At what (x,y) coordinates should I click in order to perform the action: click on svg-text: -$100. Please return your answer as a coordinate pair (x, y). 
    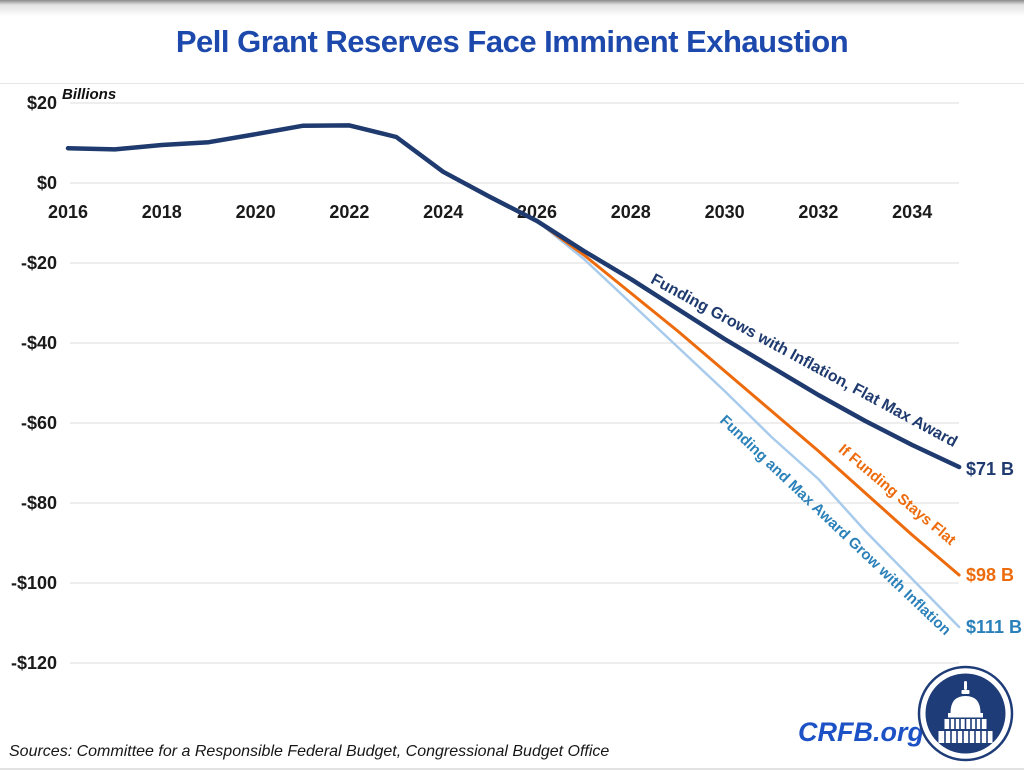
    Looking at the image, I should click on (34, 583).